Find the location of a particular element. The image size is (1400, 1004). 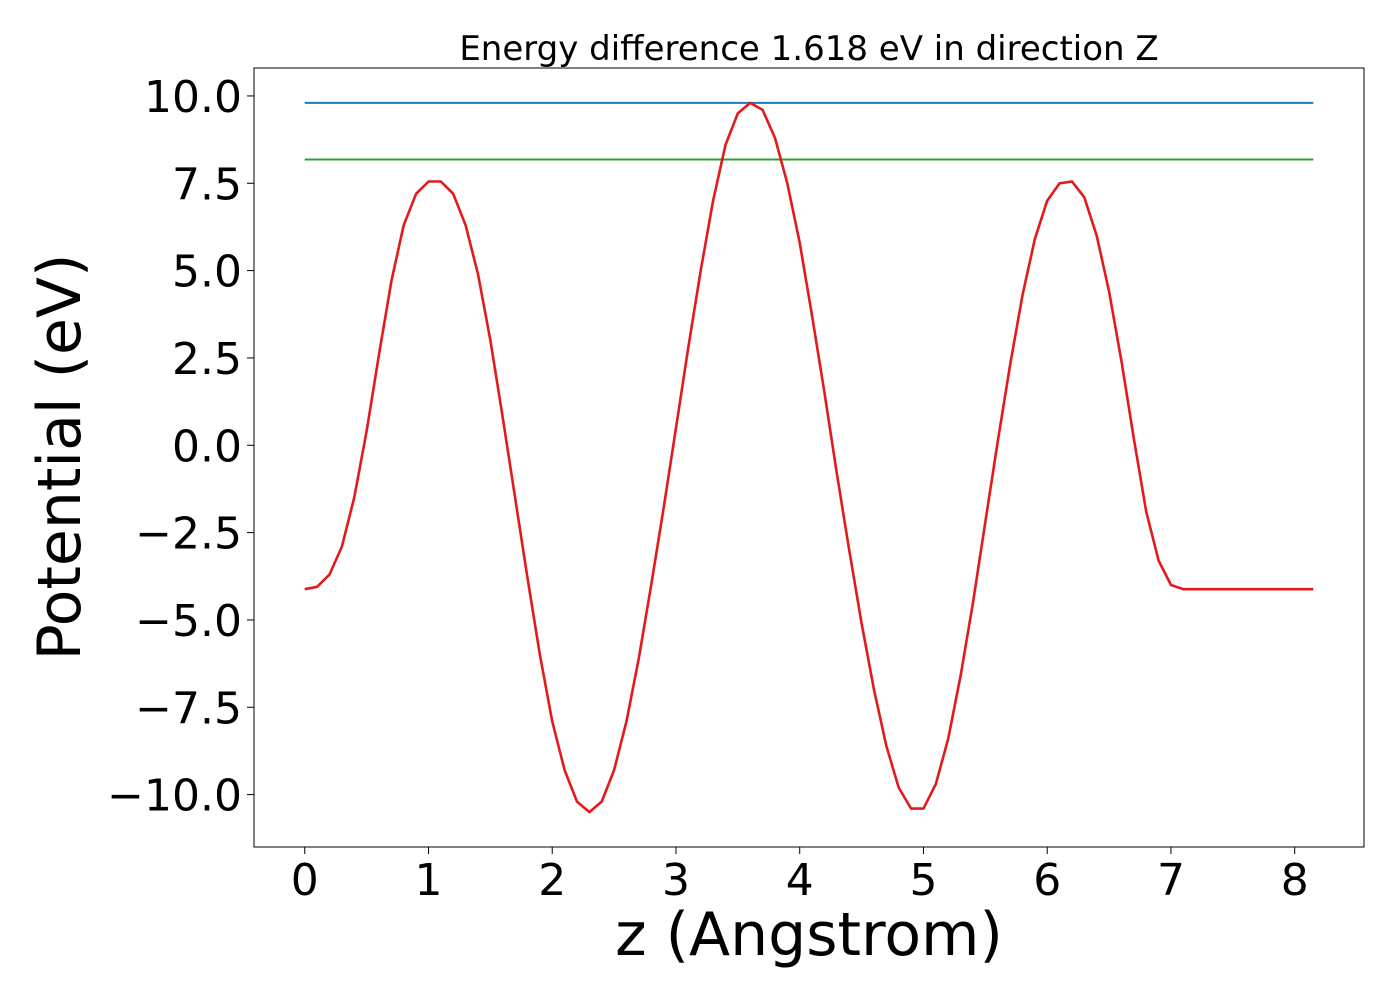

x-tick-label: 3 is located at coordinates (676, 880).